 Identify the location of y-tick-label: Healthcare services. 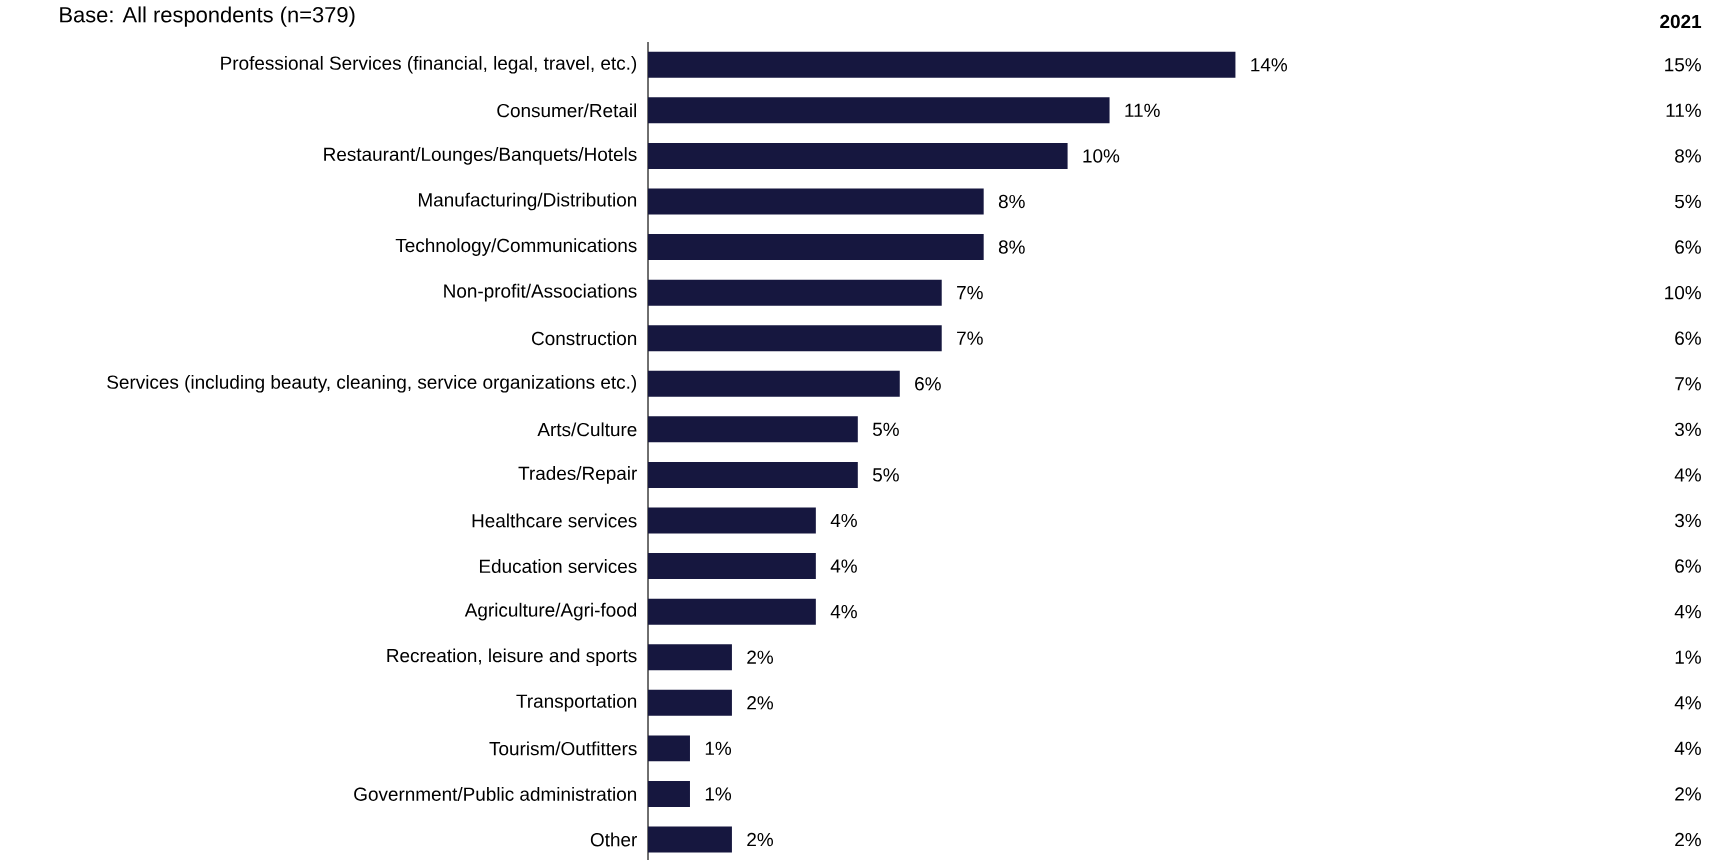
(554, 520).